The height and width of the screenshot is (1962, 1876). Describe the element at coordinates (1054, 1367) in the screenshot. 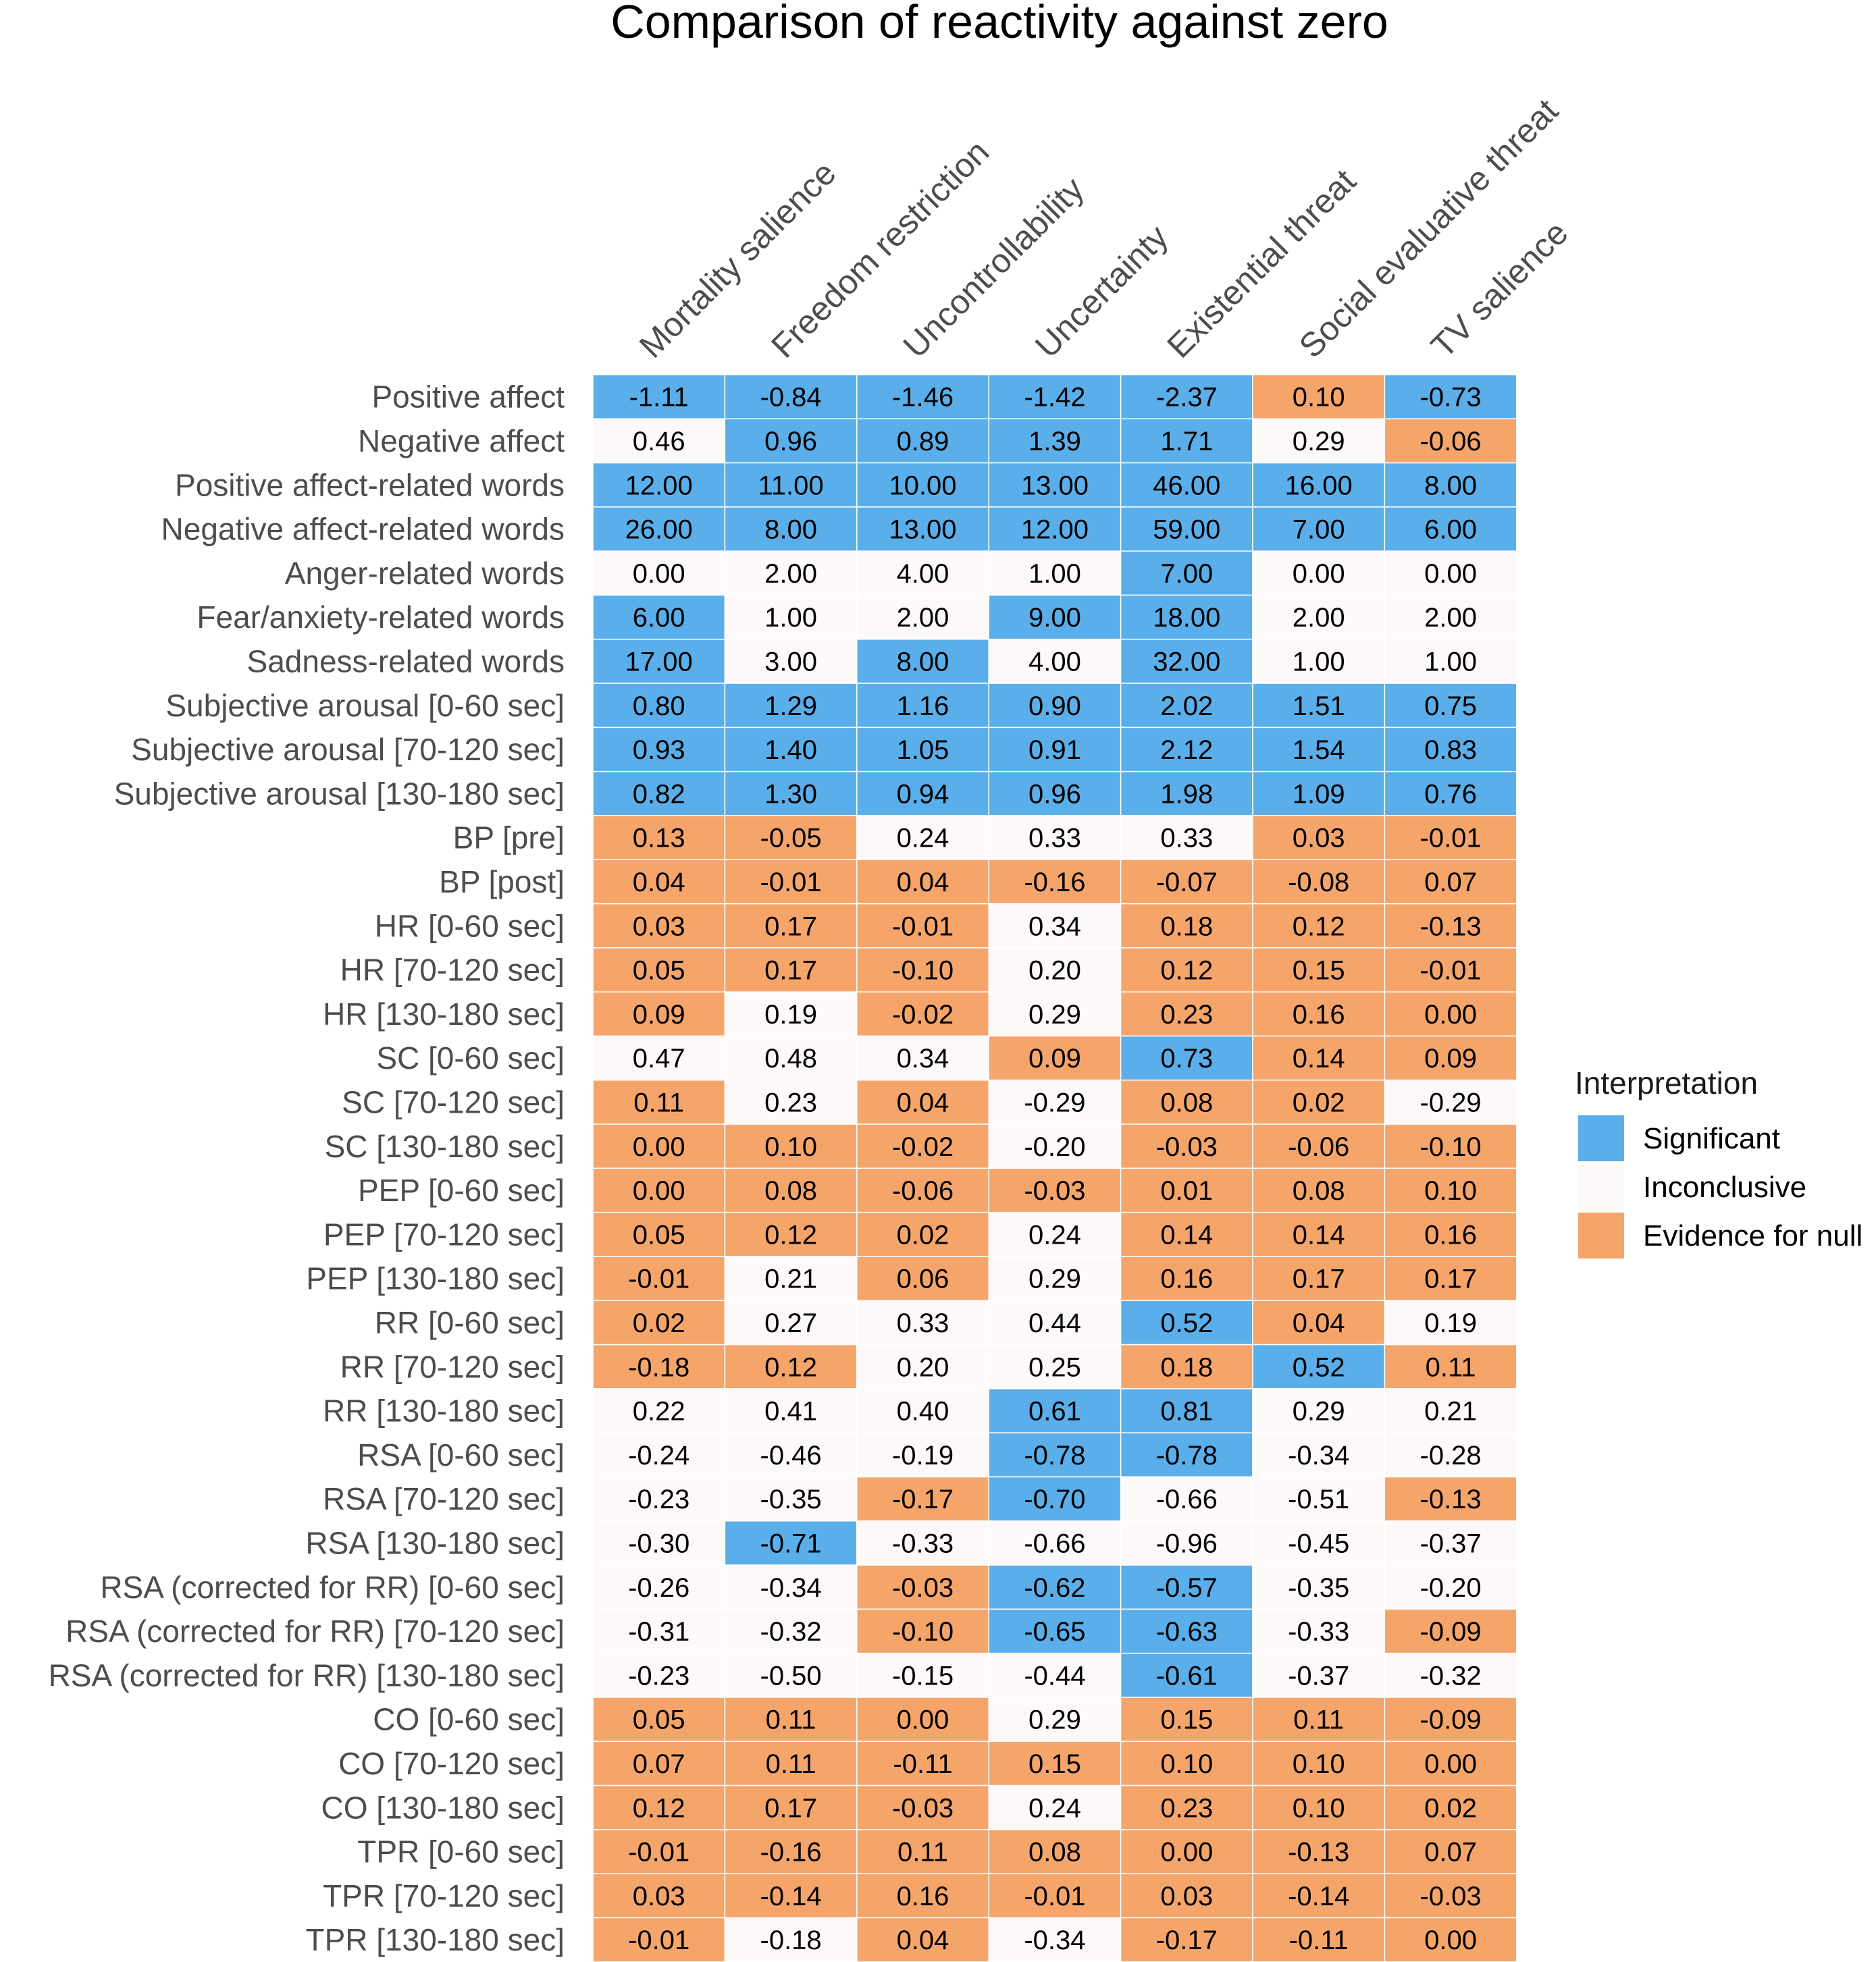

I see `cell-value-label: 0.25` at that location.